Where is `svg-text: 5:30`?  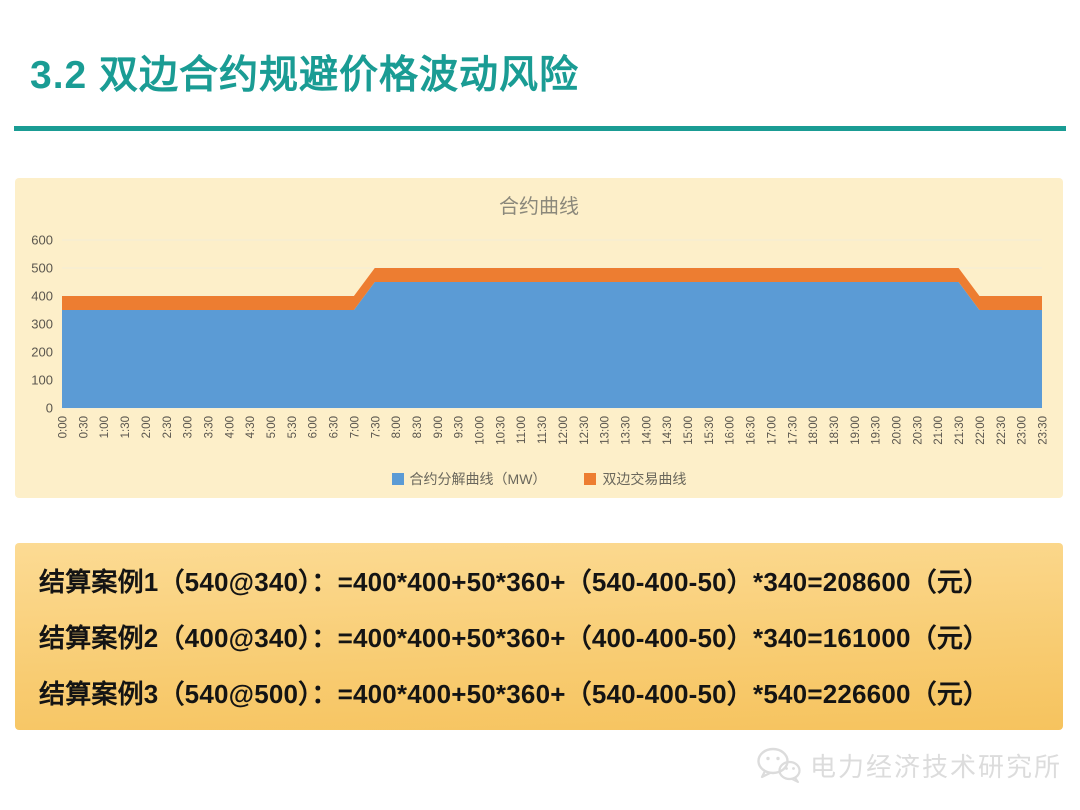
svg-text: 5:30 is located at coordinates (293, 427).